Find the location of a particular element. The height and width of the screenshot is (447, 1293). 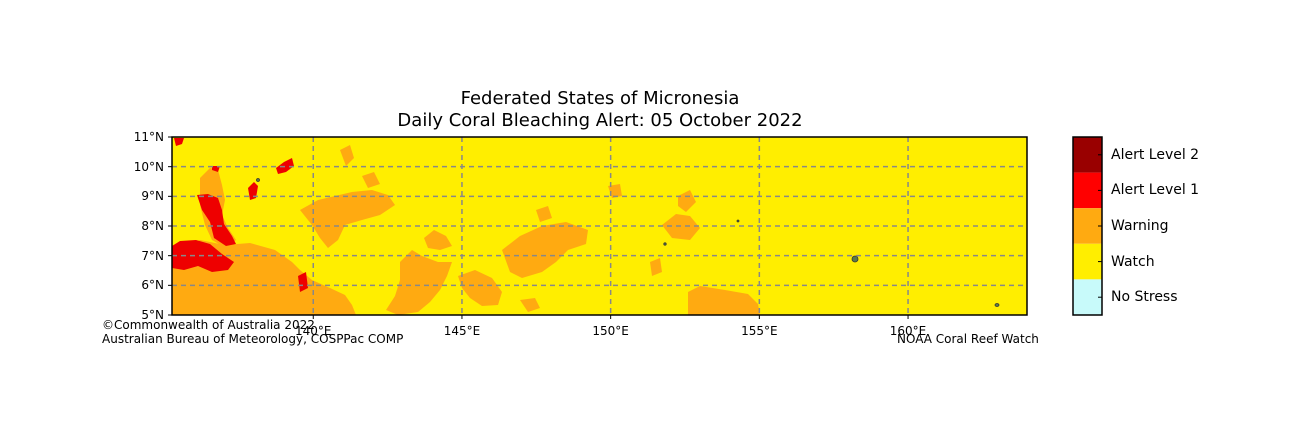

island-kosrae is located at coordinates (997, 305).